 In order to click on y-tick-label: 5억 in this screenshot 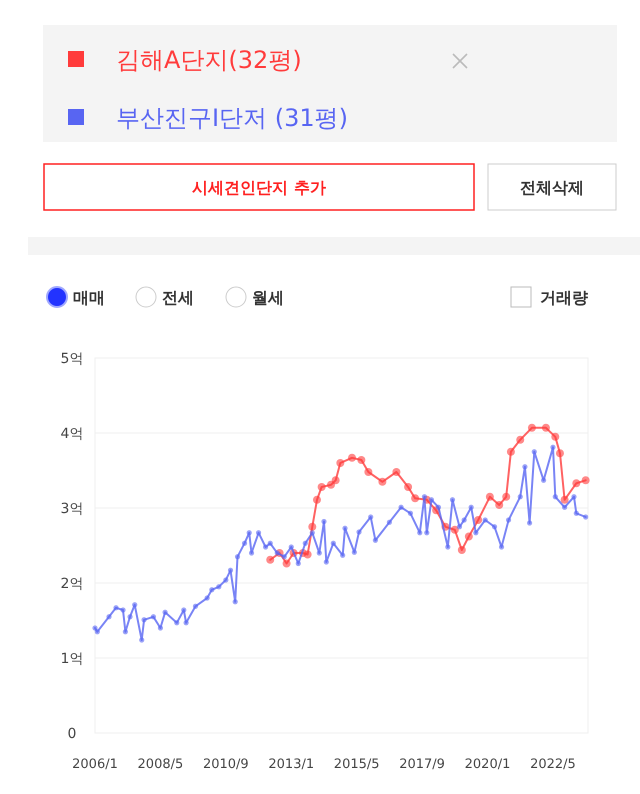, I will do `click(72, 359)`.